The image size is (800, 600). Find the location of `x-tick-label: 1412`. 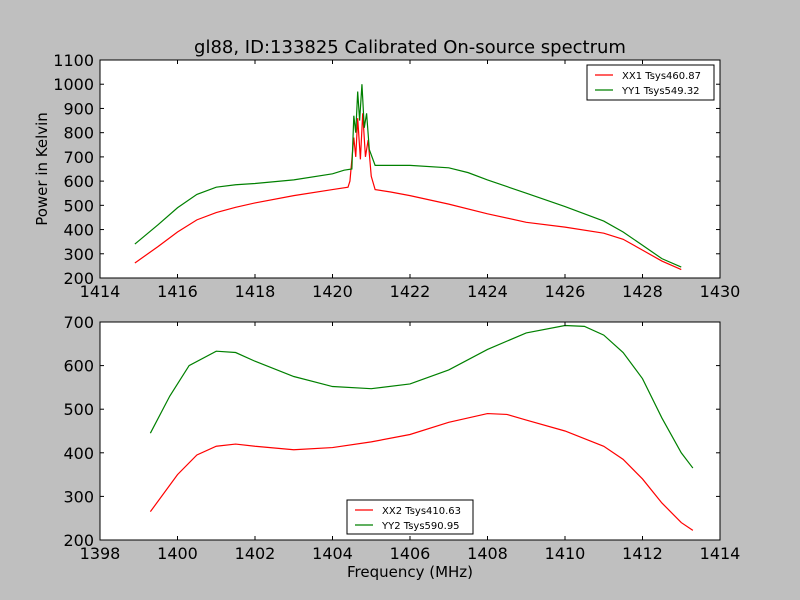

x-tick-label: 1412 is located at coordinates (642, 553).